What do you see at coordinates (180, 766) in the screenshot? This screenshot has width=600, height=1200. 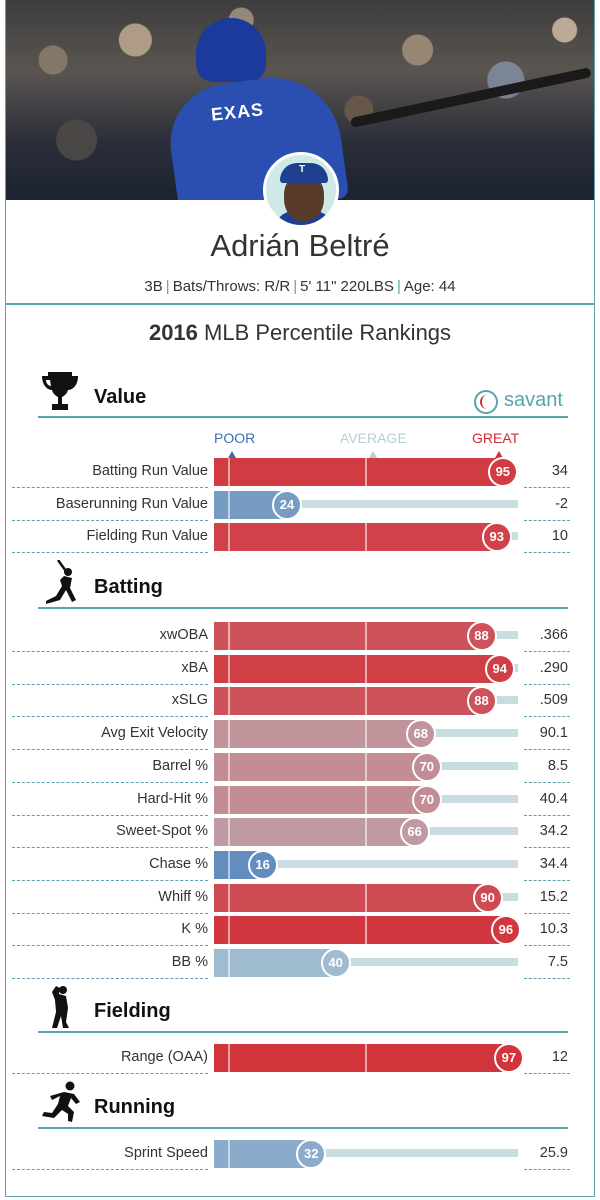 I see `metric-label: Barrel %` at bounding box center [180, 766].